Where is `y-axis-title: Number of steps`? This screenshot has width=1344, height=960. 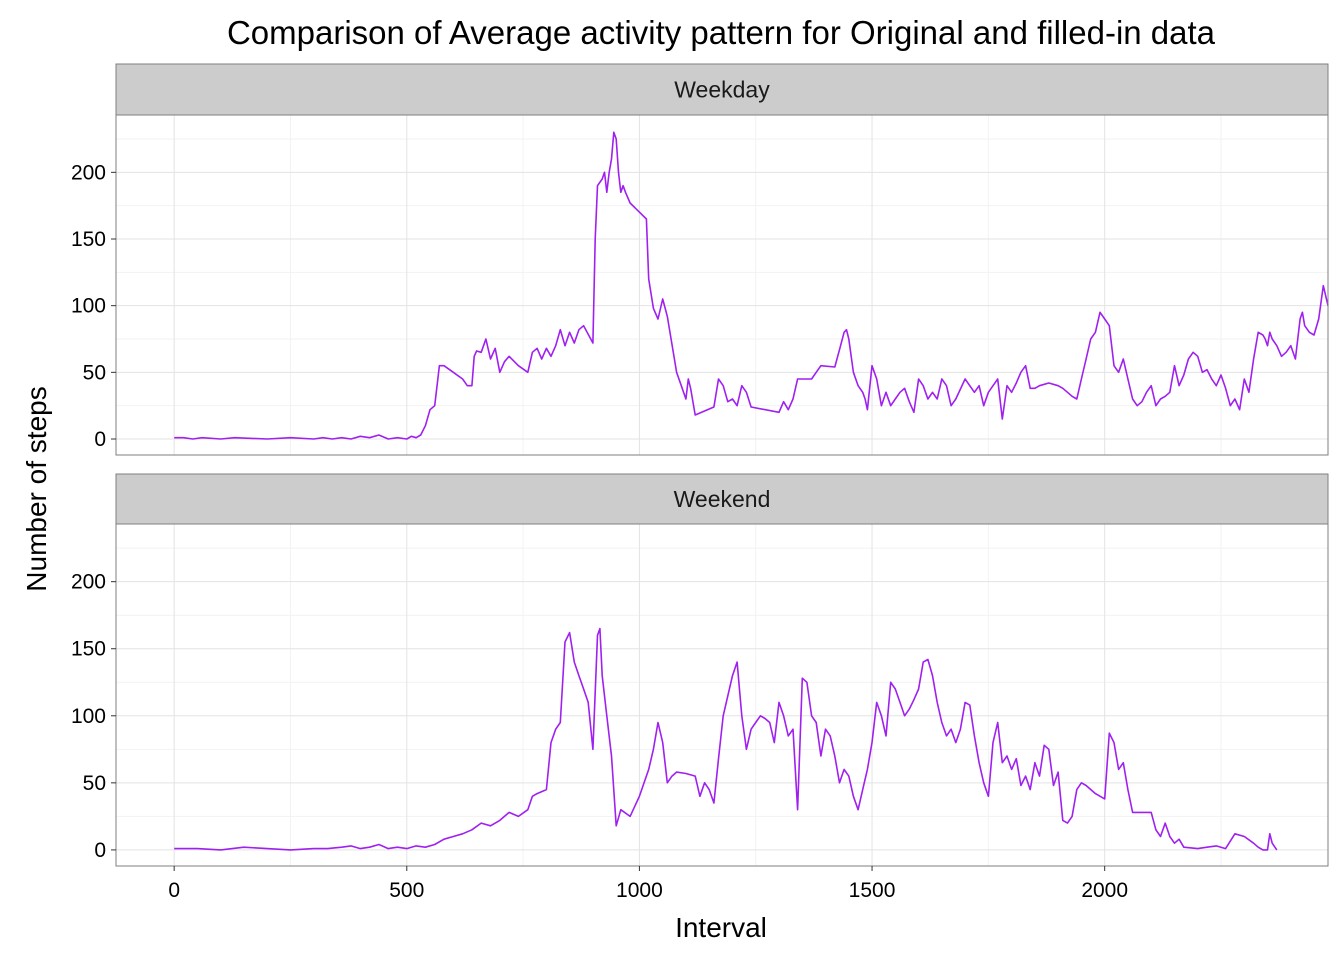
y-axis-title: Number of steps is located at coordinates (36, 488).